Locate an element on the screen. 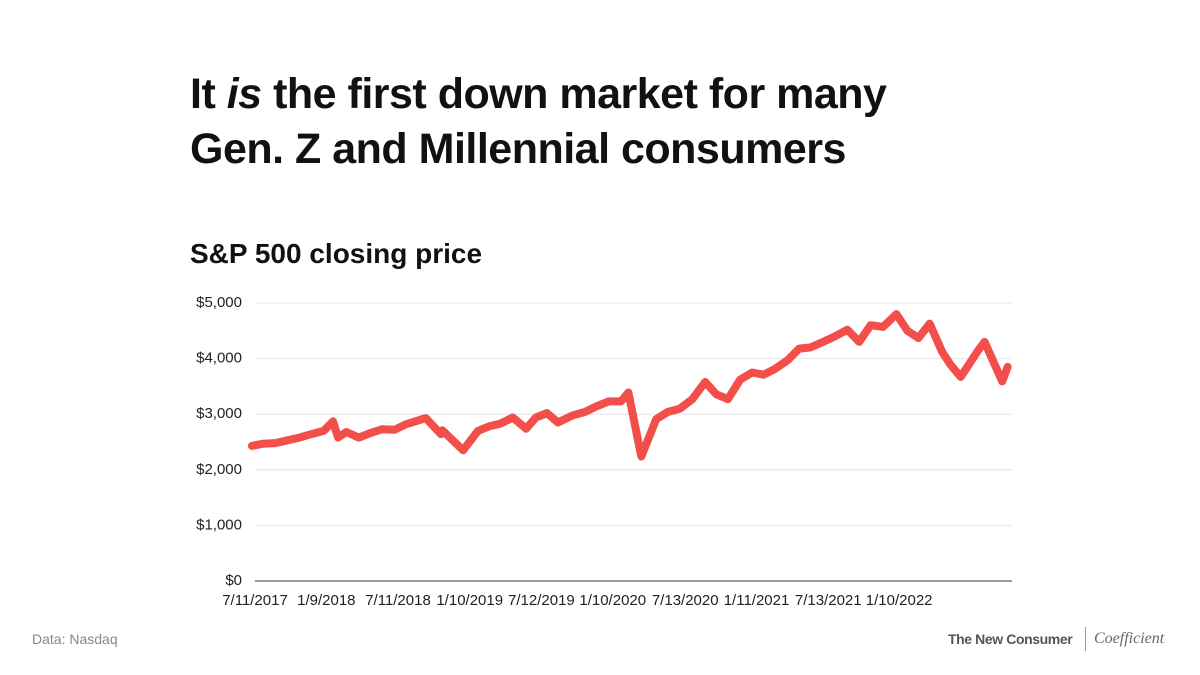 The width and height of the screenshot is (1200, 675). title-part: the first down market for many is located at coordinates (580, 94).